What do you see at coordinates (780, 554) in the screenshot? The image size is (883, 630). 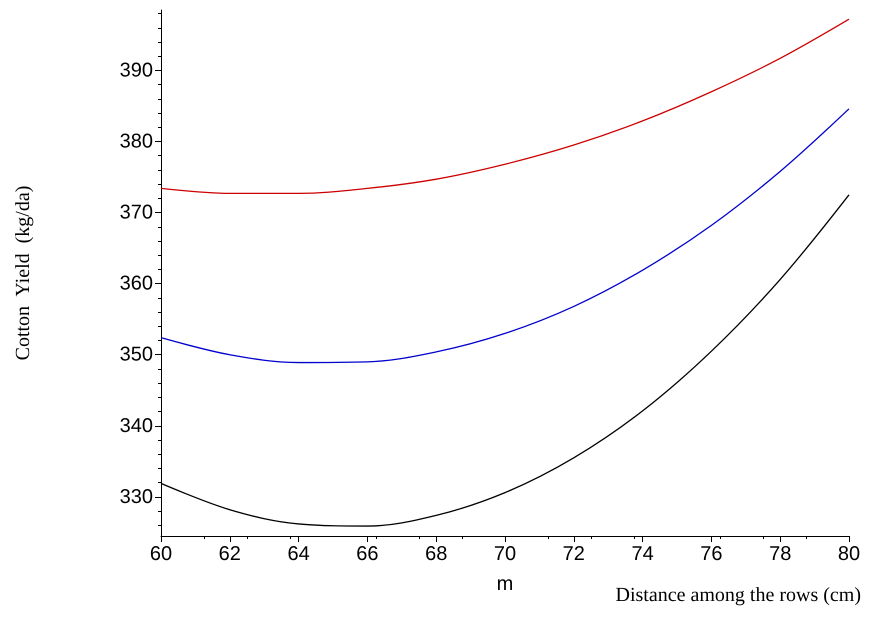 I see `x-tick-label: 78` at bounding box center [780, 554].